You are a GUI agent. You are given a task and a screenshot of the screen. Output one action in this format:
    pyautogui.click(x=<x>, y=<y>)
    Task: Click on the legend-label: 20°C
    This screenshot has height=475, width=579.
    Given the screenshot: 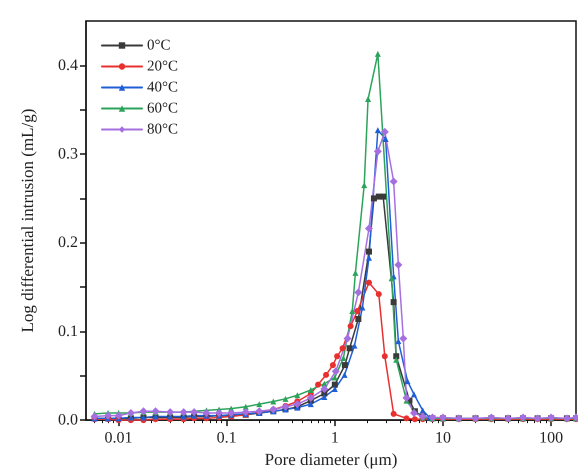 What is the action you would take?
    pyautogui.click(x=162, y=66)
    